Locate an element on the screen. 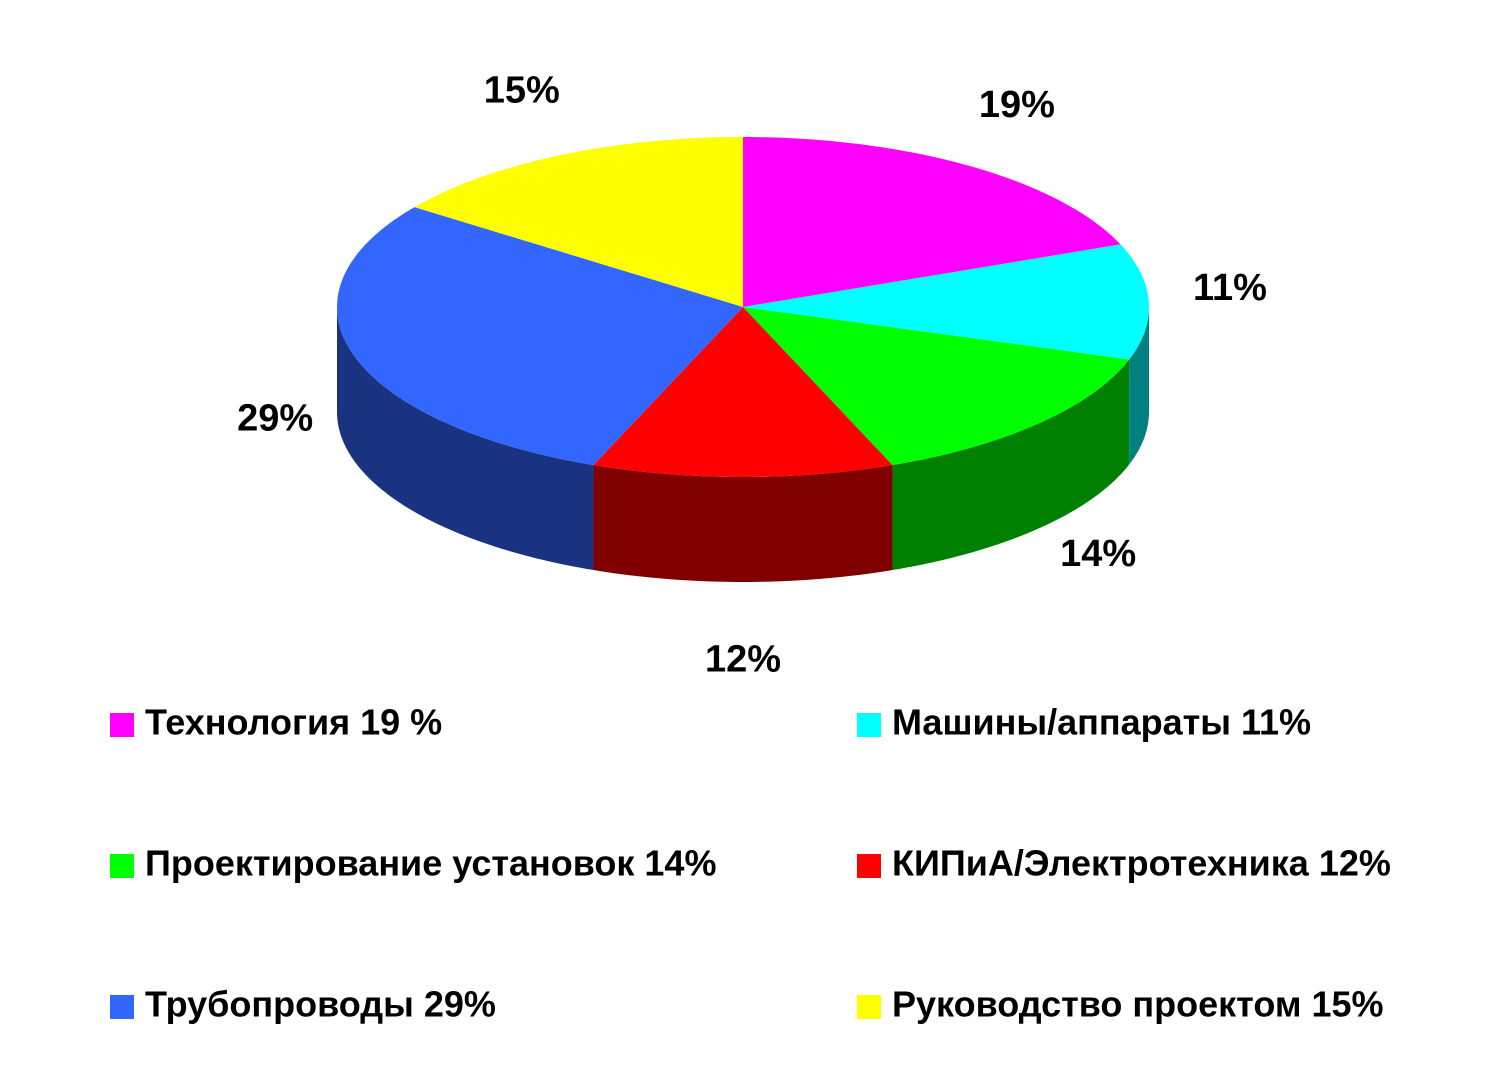  value-label: 15% is located at coordinates (522, 91).